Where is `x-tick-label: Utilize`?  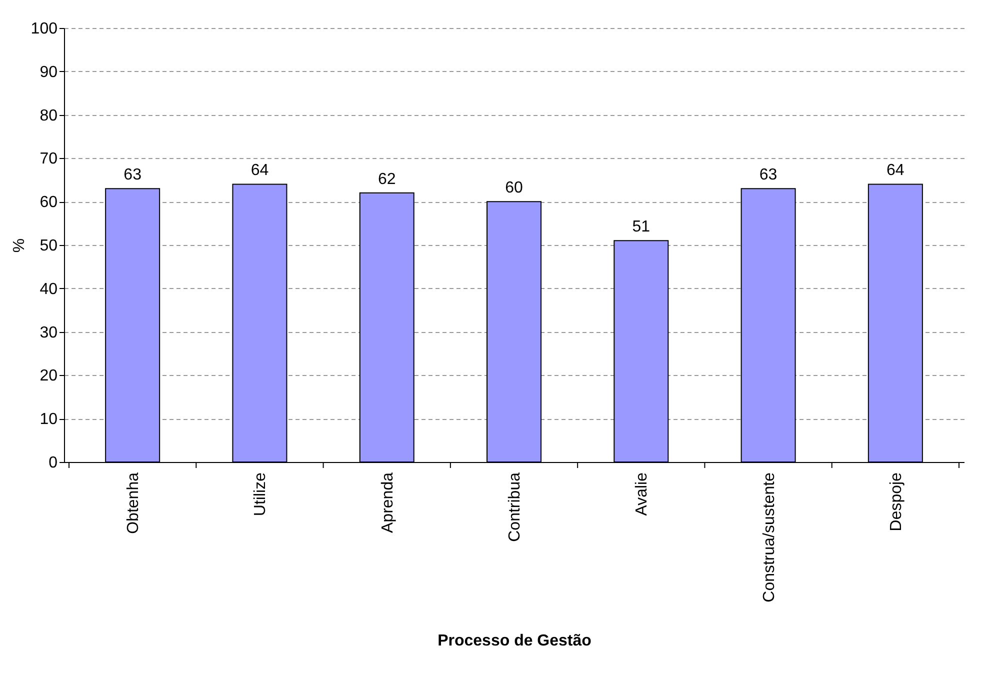 x-tick-label: Utilize is located at coordinates (261, 494).